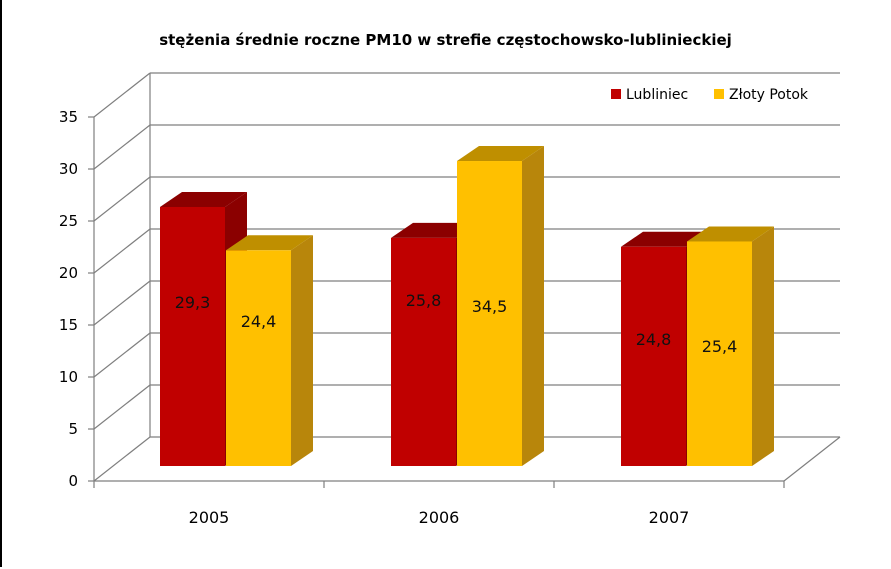 The height and width of the screenshot is (569, 891). I want to click on x-tick-label: 2007, so click(669, 517).